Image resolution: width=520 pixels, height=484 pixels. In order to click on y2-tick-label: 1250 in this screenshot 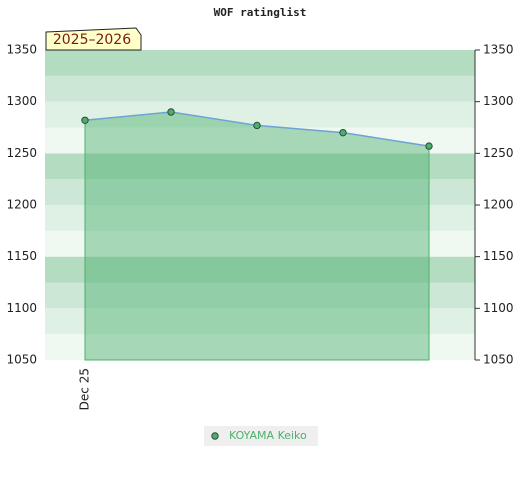, I will do `click(498, 153)`.